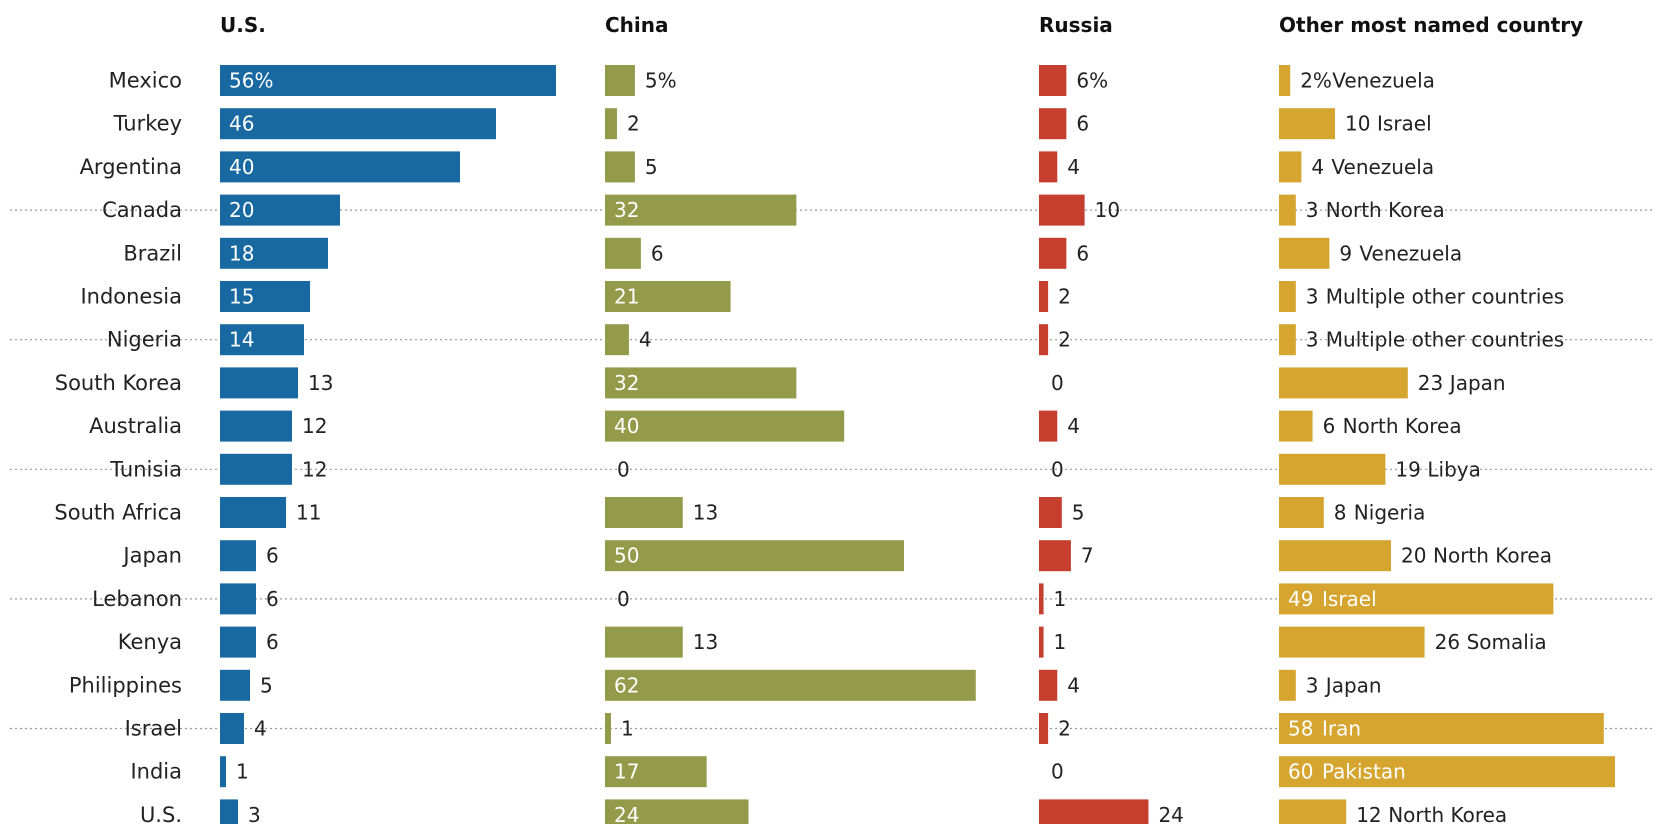  What do you see at coordinates (623, 599) in the screenshot?
I see `value-label-china-lebanon: 0` at bounding box center [623, 599].